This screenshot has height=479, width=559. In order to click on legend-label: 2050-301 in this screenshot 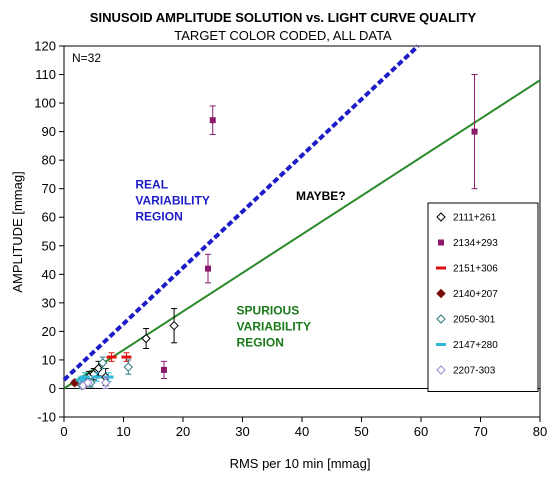, I will do `click(474, 320)`.